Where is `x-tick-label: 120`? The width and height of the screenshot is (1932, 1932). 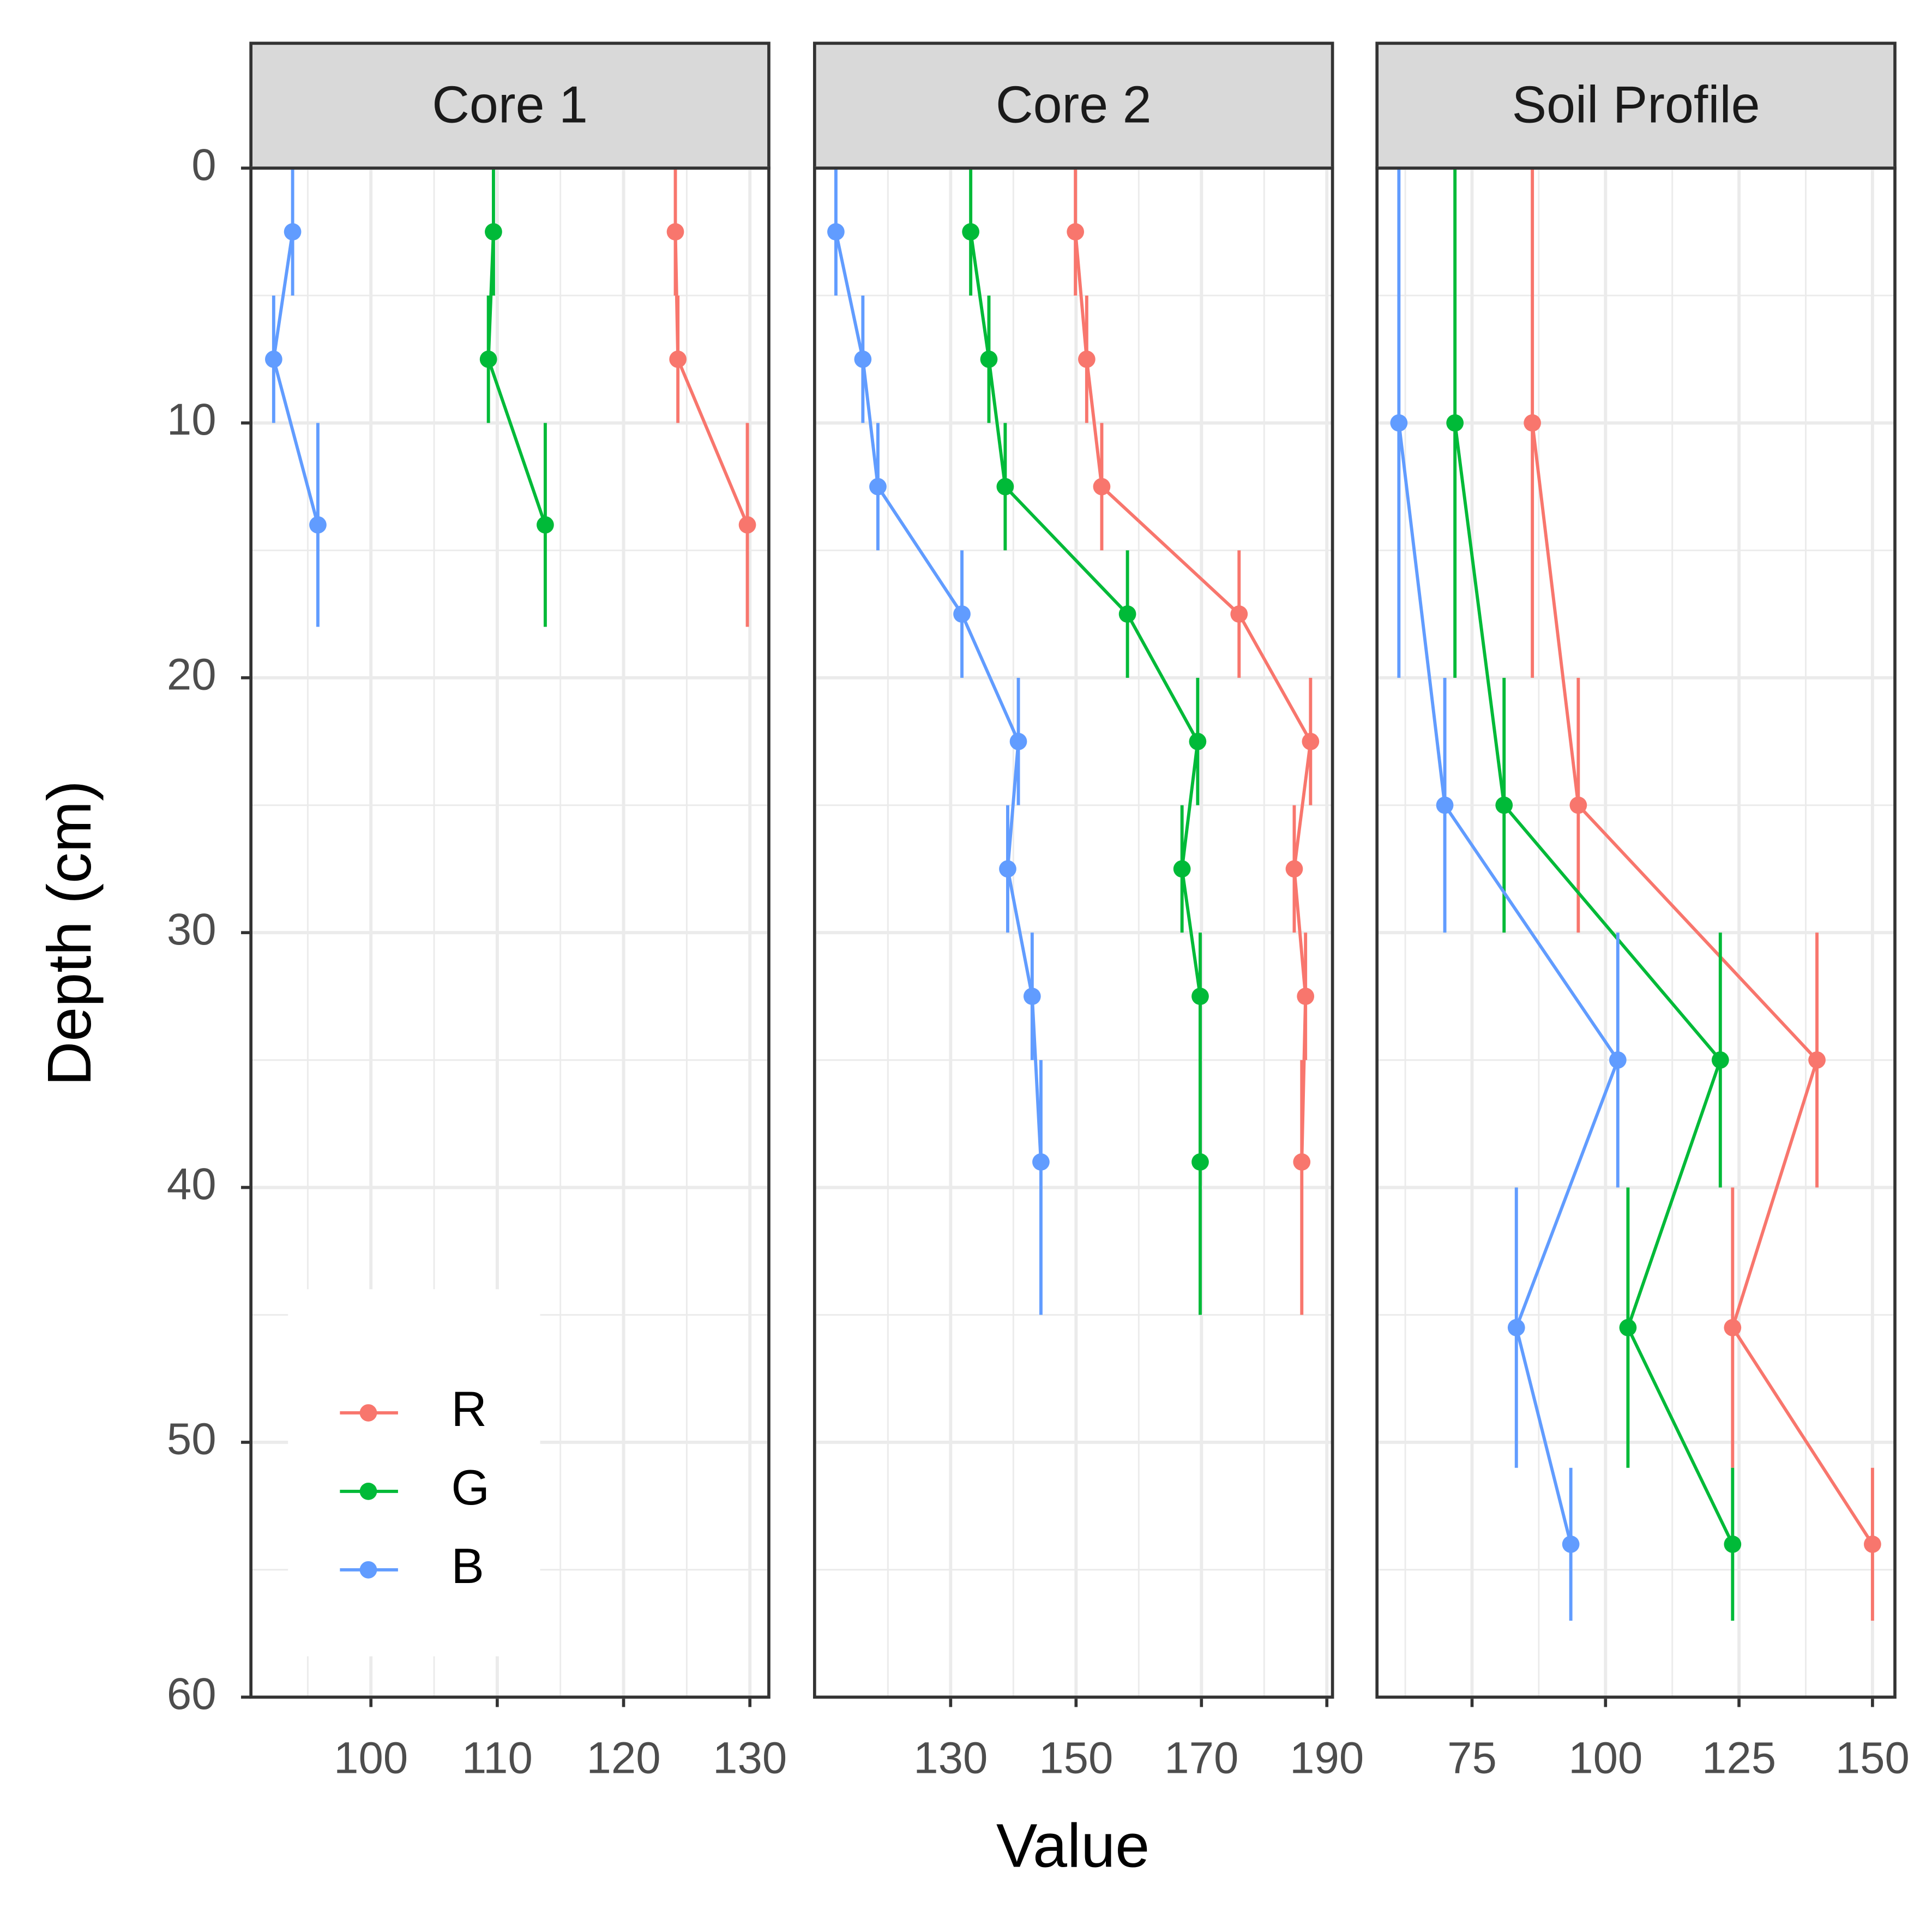 x-tick-label: 120 is located at coordinates (623, 1758).